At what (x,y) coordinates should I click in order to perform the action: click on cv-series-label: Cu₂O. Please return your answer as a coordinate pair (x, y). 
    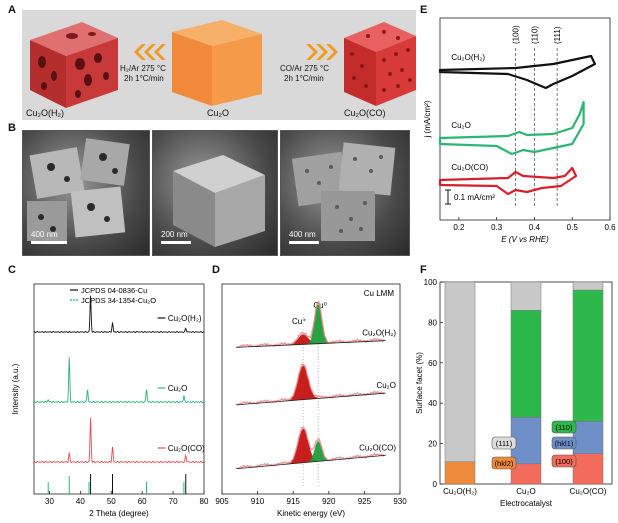
    Looking at the image, I should click on (461, 125).